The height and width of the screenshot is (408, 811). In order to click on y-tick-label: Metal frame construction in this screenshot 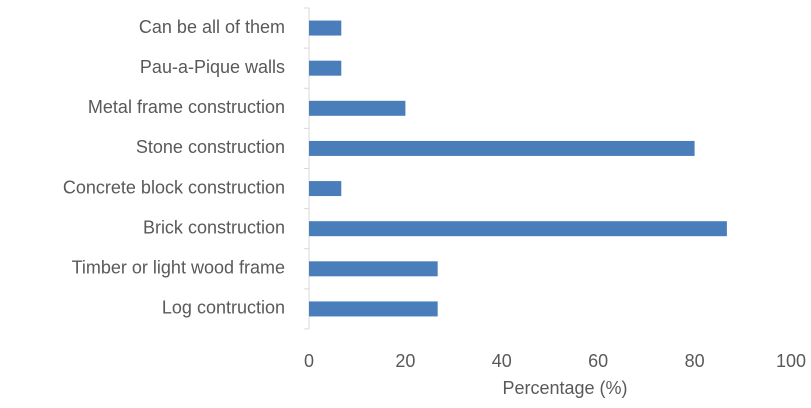, I will do `click(186, 107)`.